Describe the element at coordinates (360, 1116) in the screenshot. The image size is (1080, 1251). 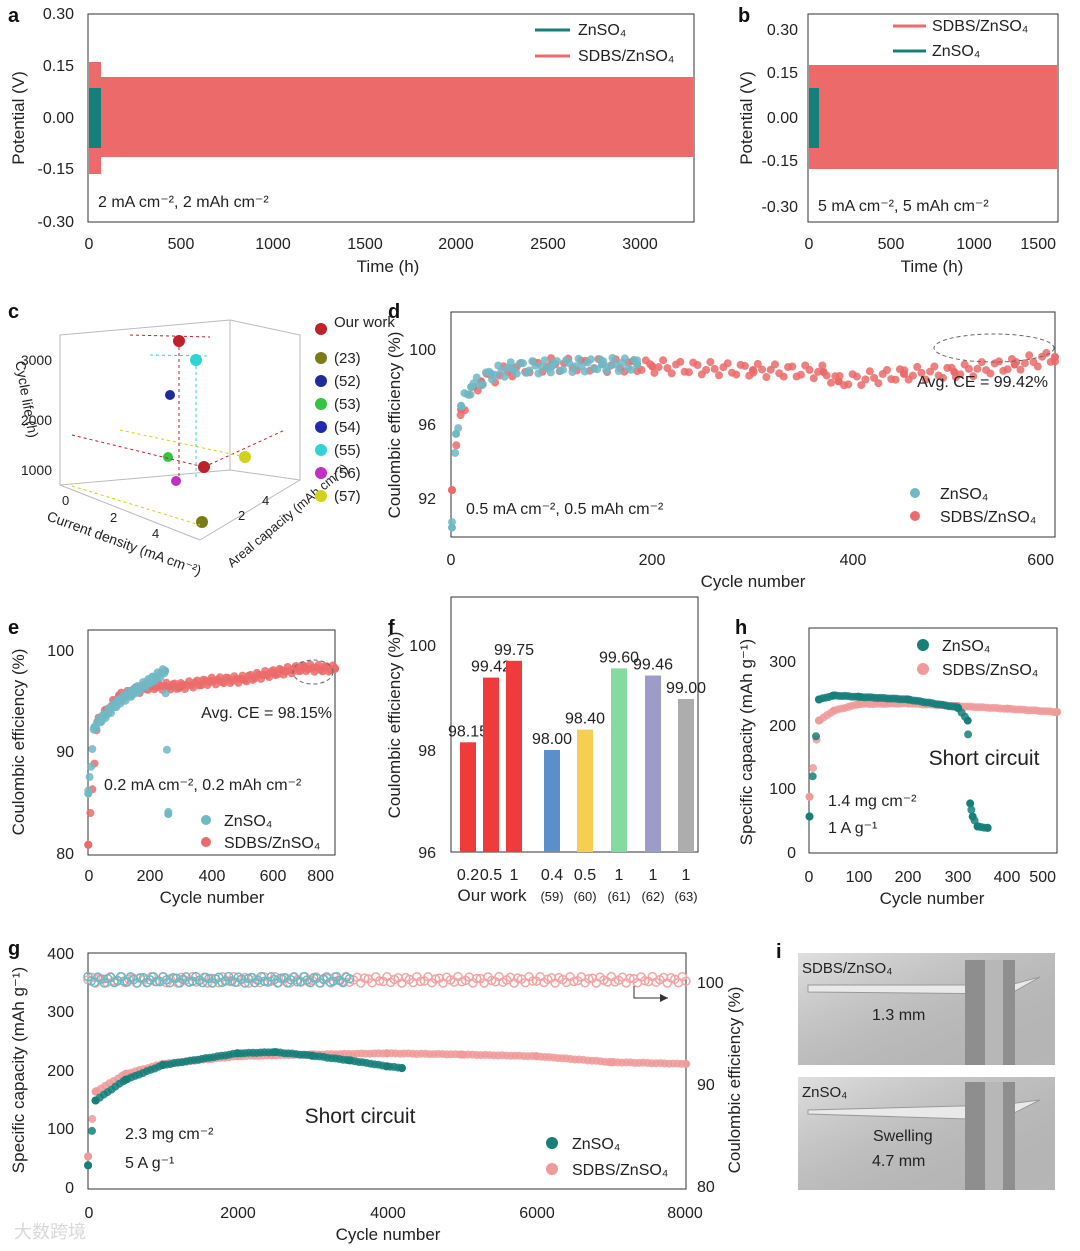
I see `short-circuit-label-g: Short circuit` at that location.